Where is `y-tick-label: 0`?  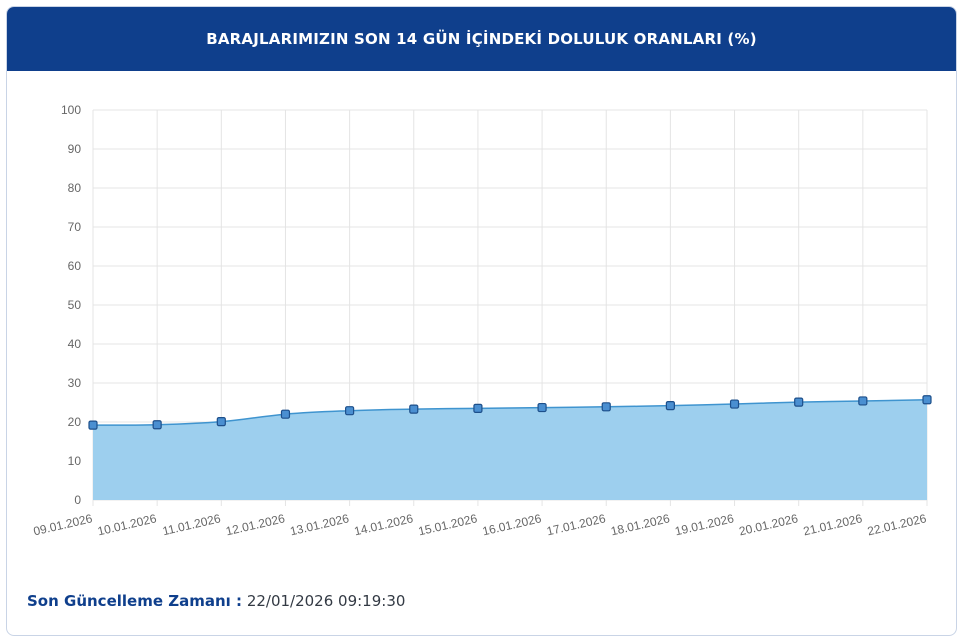
y-tick-label: 0 is located at coordinates (77, 500).